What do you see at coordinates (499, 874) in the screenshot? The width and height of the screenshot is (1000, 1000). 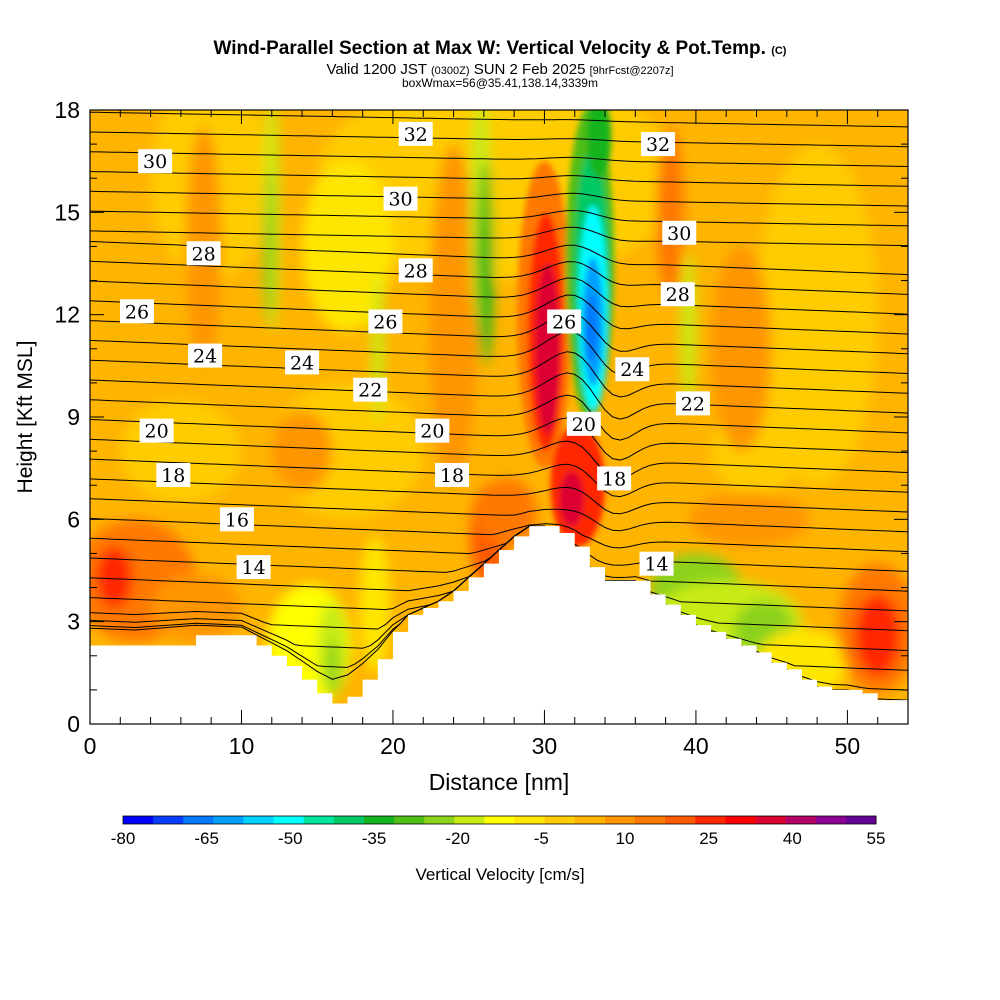 I see `colorbar-label: Vertical Velocity [cm/s]` at bounding box center [499, 874].